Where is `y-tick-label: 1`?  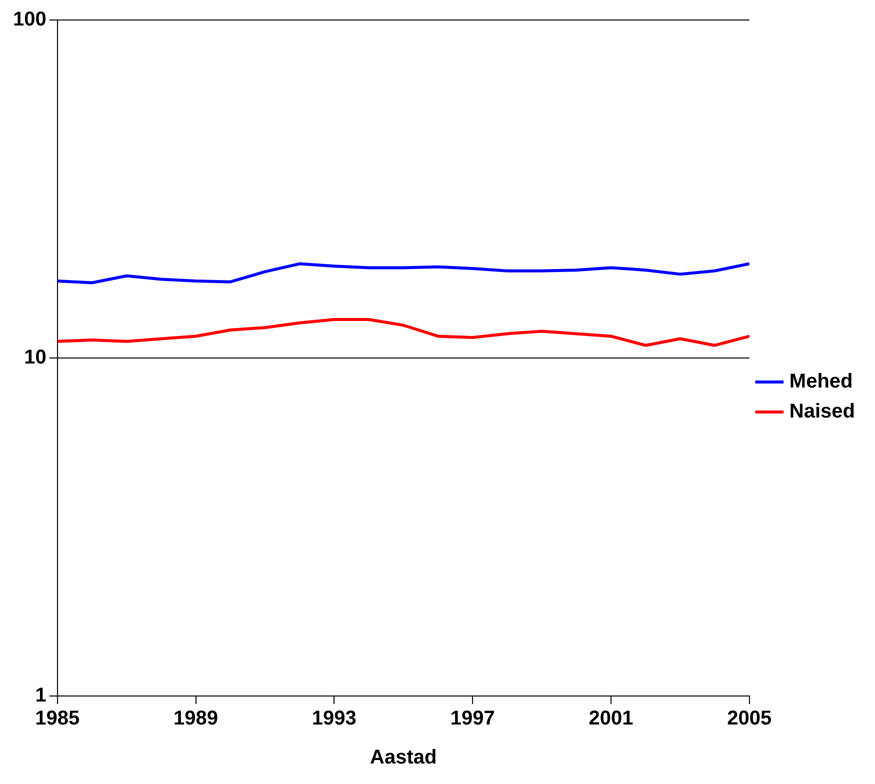 y-tick-label: 1 is located at coordinates (40, 695).